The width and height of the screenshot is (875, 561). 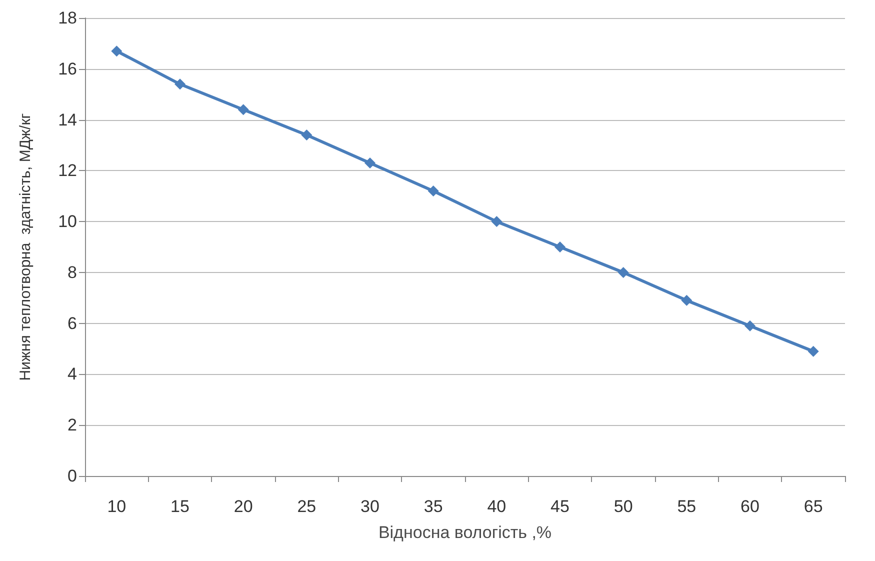 I want to click on y-tick-label: 6, so click(x=72, y=323).